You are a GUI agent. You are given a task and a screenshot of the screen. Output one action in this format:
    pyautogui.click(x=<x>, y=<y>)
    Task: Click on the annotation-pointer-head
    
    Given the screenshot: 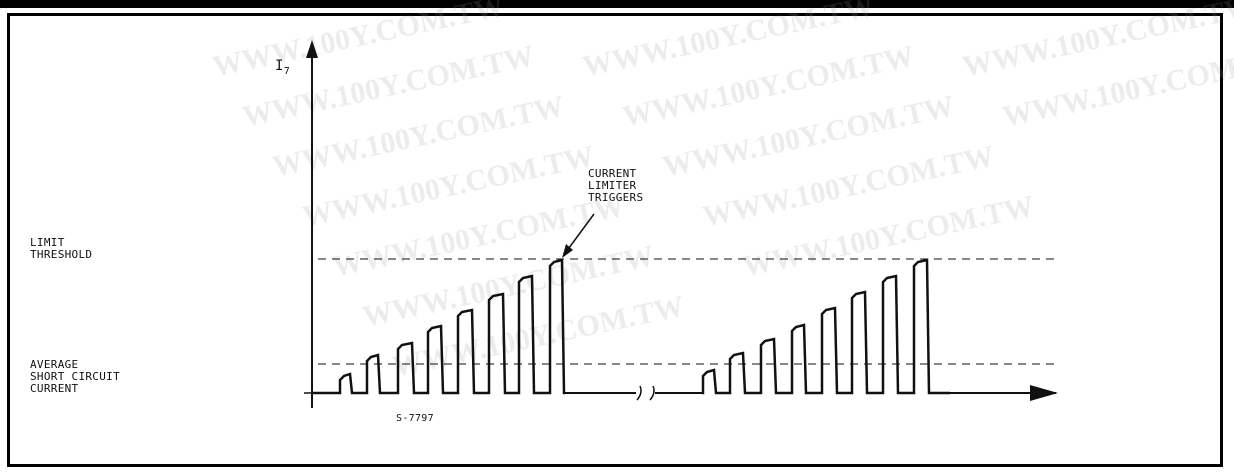 What is the action you would take?
    pyautogui.click(x=567, y=251)
    